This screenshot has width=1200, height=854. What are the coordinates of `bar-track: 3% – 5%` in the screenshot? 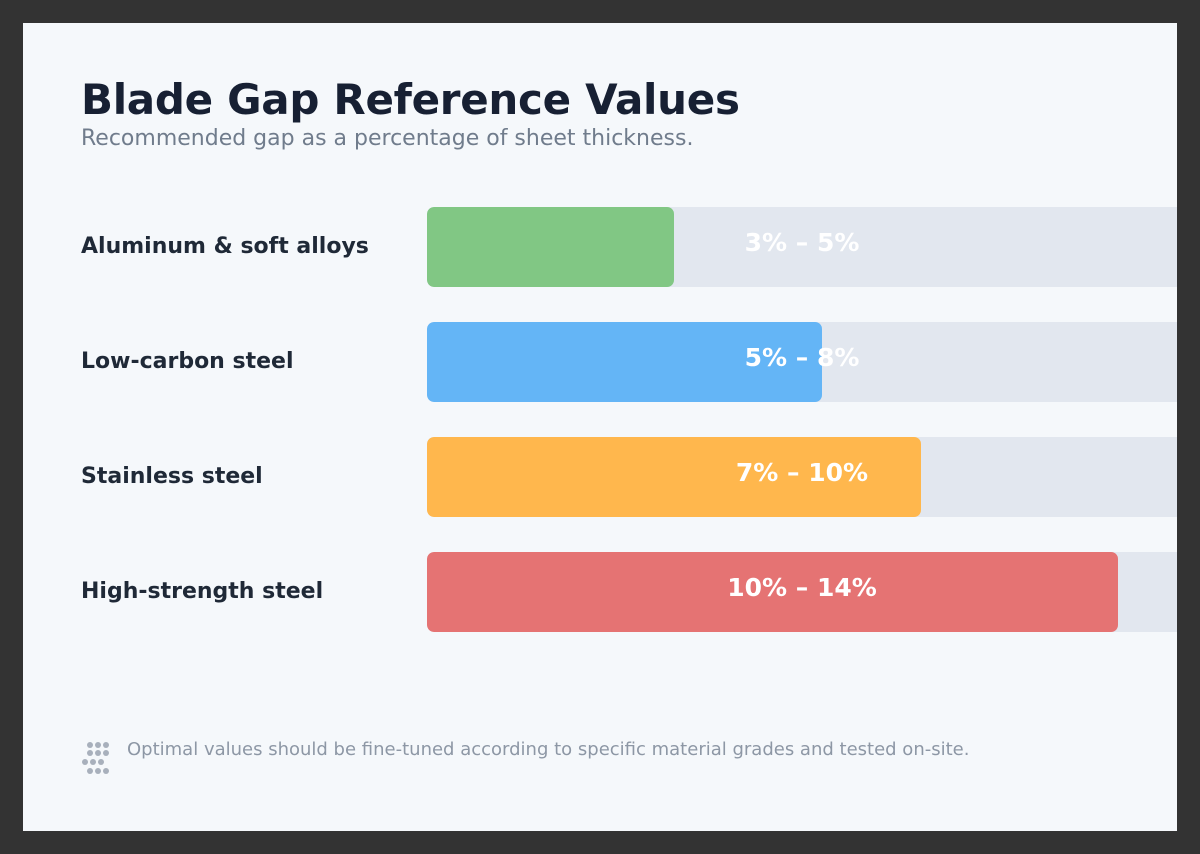 It's located at (802, 247).